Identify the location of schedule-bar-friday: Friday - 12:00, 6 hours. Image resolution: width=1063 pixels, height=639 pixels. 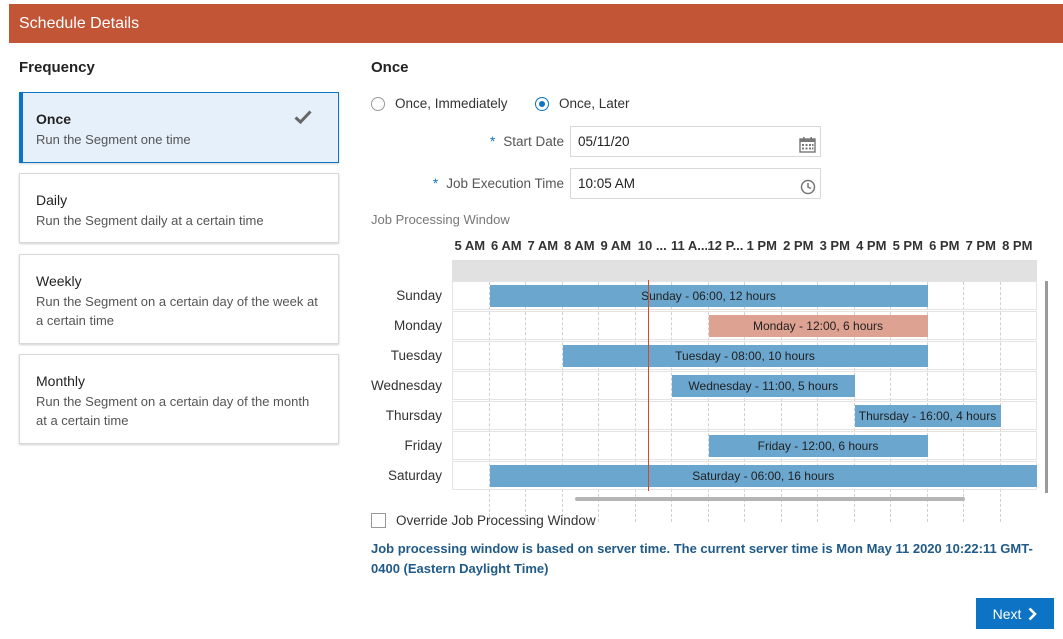
(818, 446).